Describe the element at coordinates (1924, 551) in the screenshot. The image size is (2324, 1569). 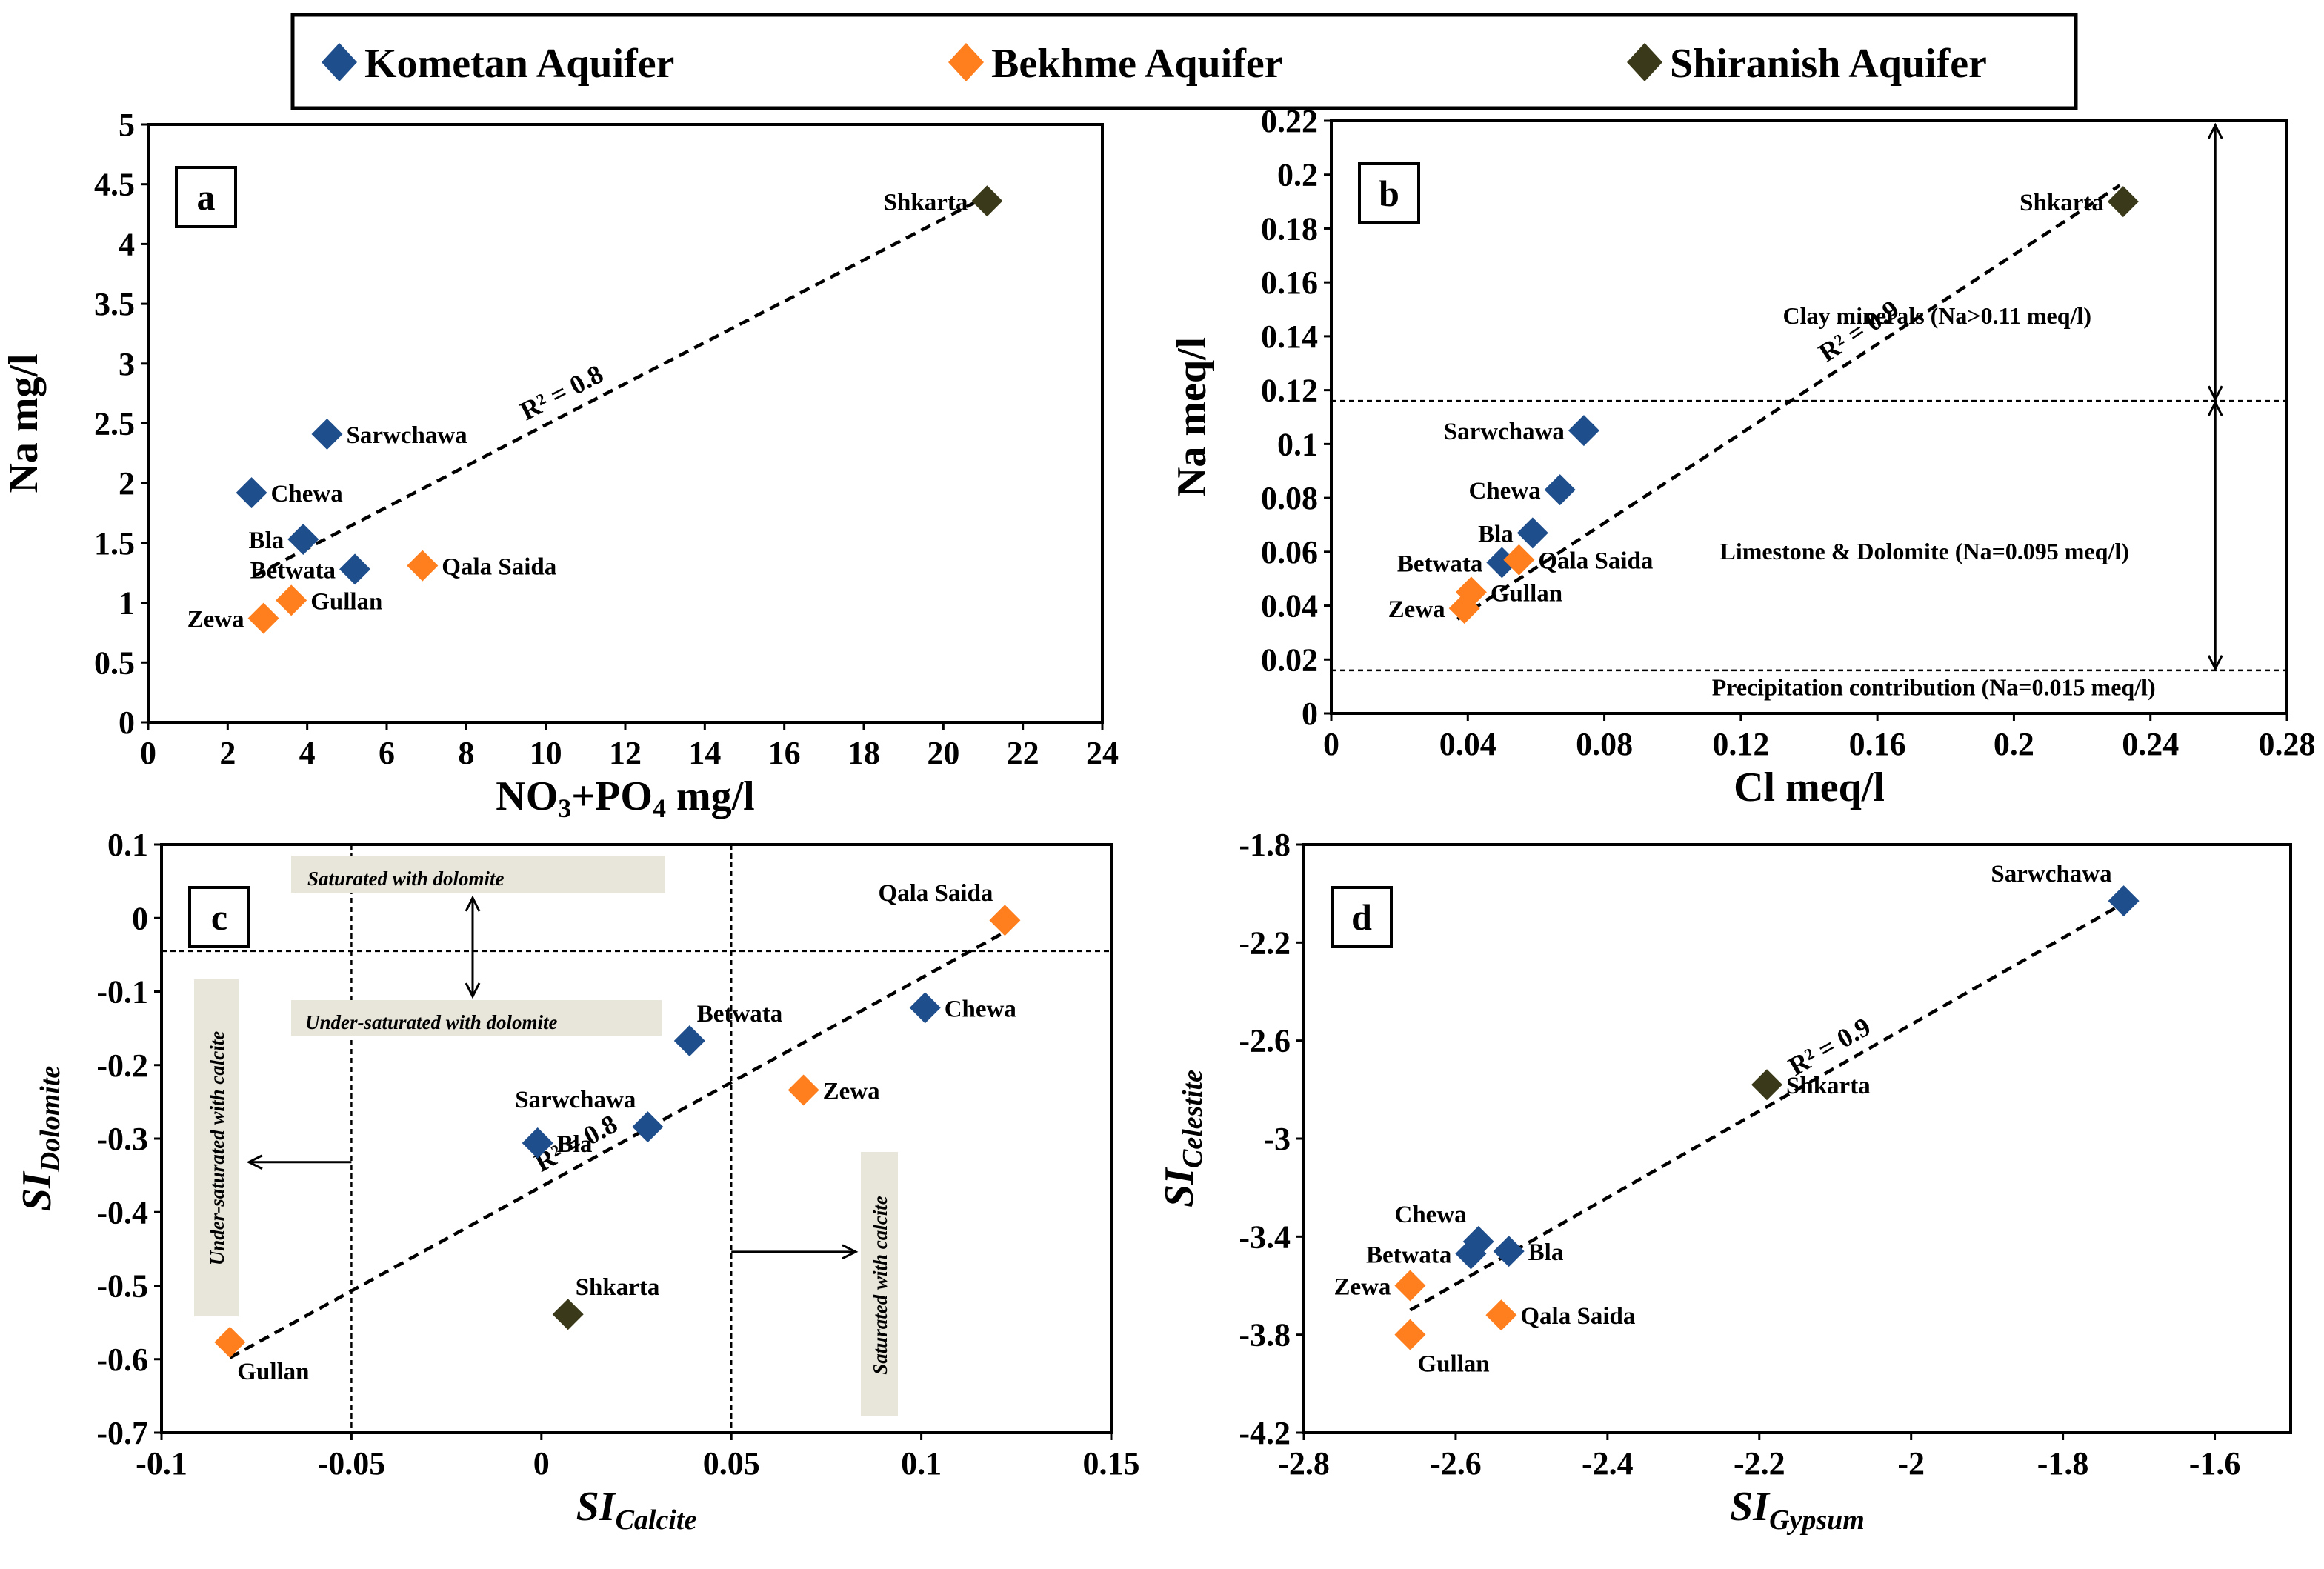
I see `annotation-limestone: Limestone & Dolomite (Na=0.095 meq/l)` at that location.